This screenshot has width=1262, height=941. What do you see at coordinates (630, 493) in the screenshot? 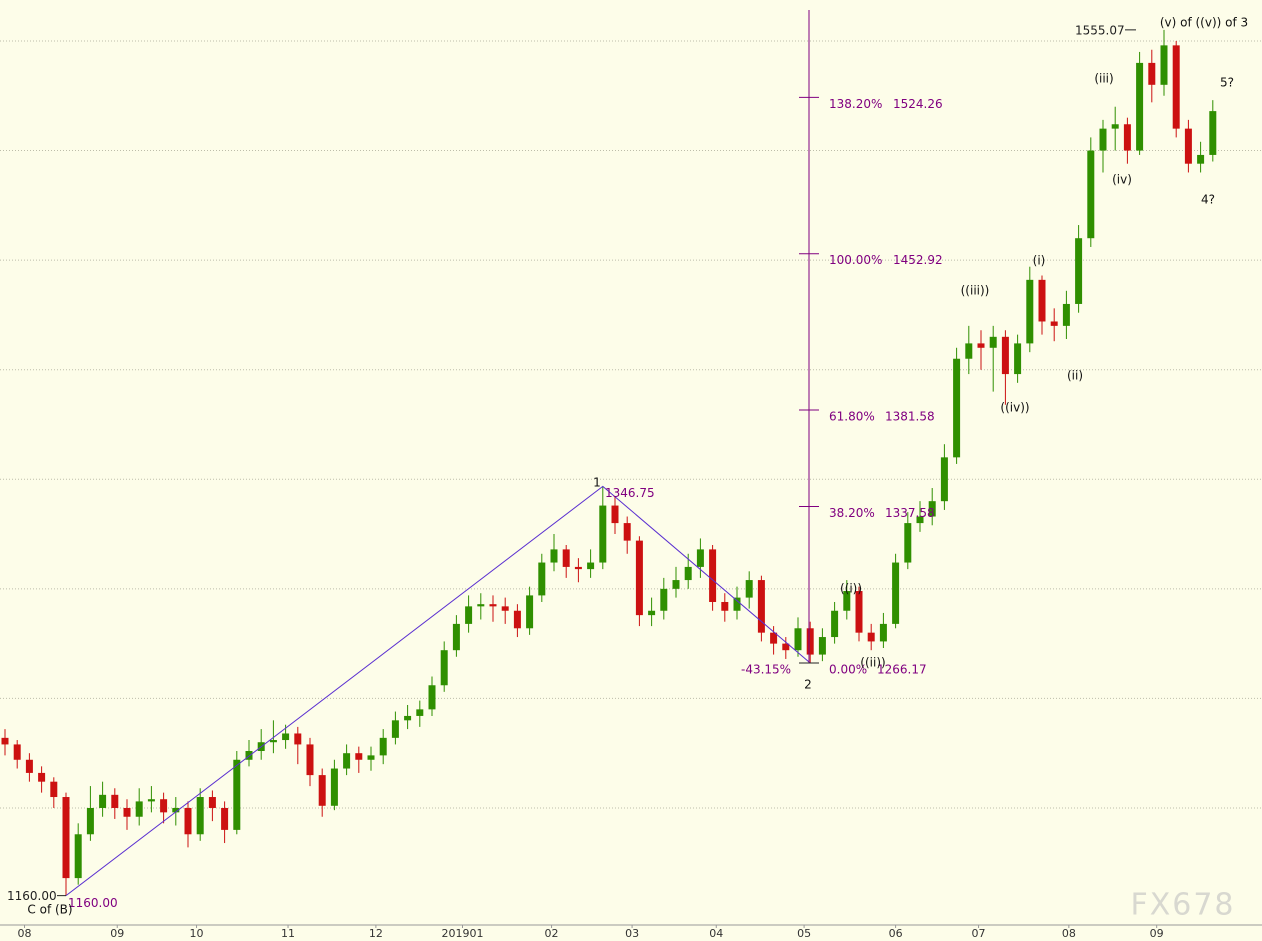
I see `price-label: 1346.75` at bounding box center [630, 493].